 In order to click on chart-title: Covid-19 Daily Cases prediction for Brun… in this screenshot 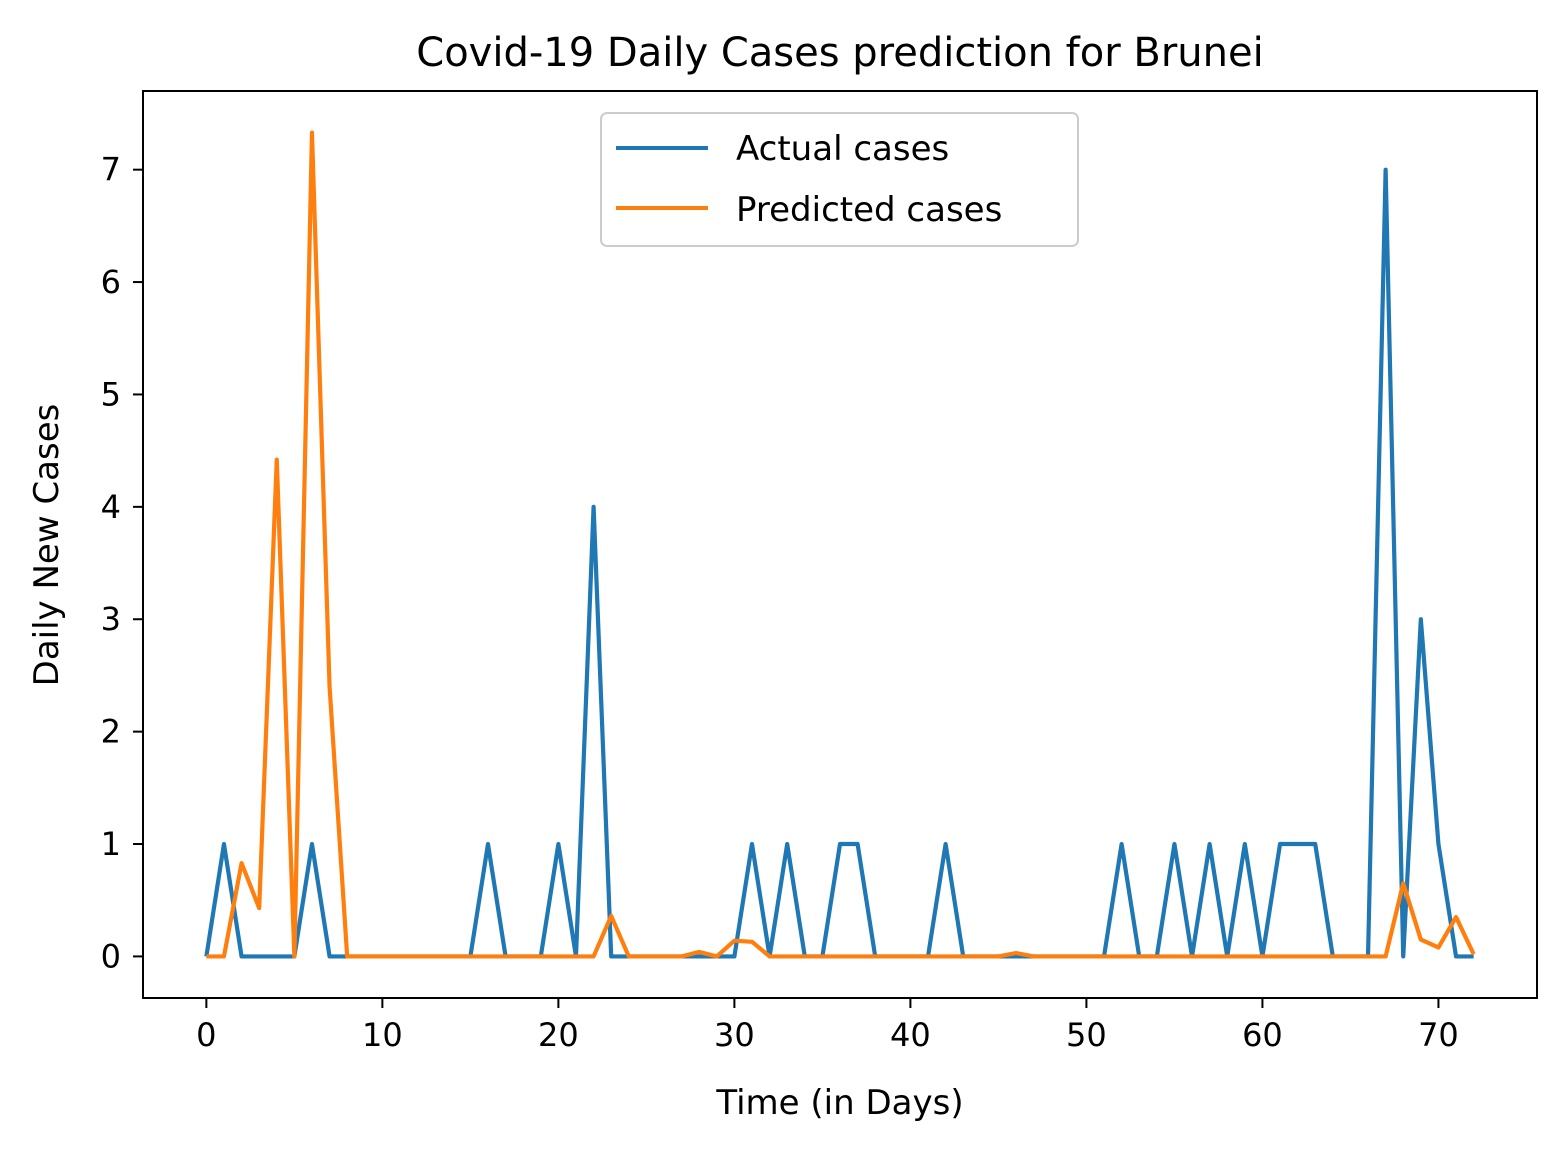, I will do `click(839, 53)`.